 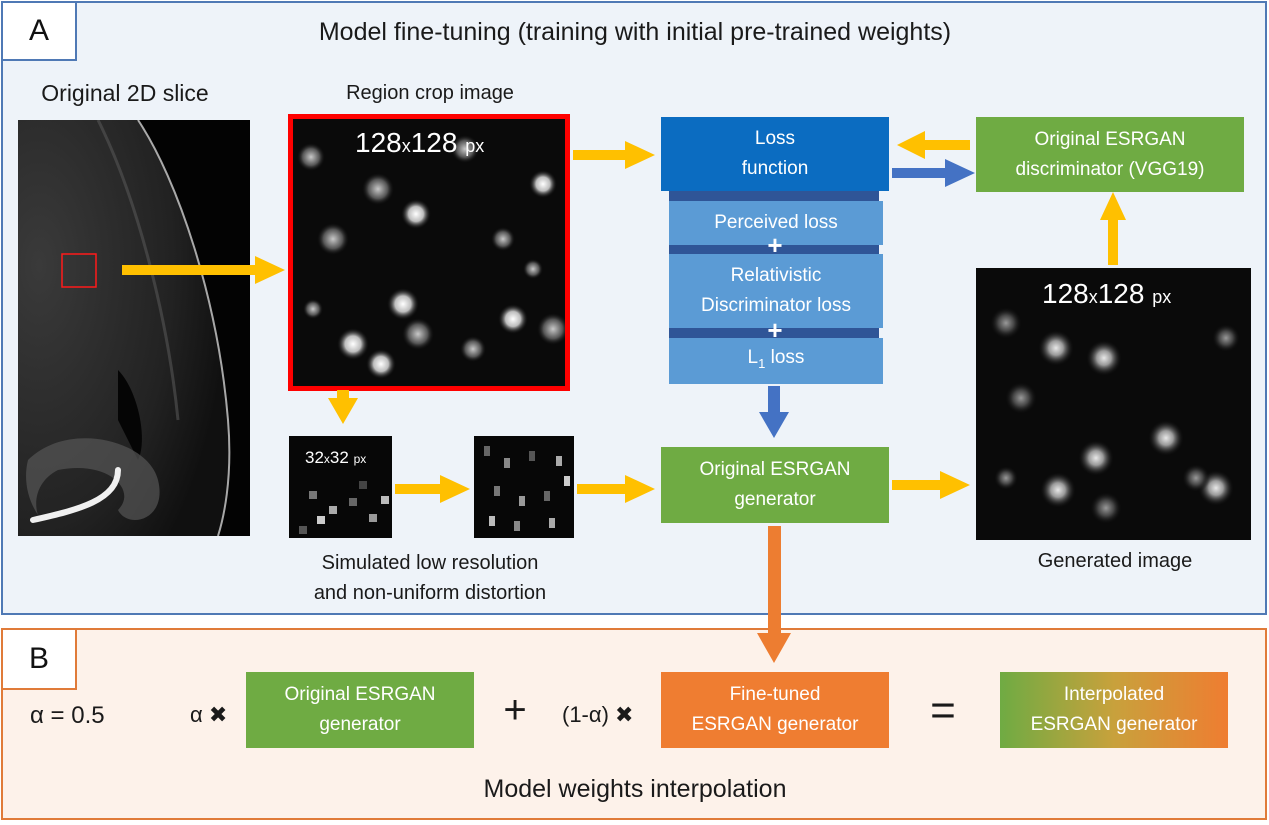 What do you see at coordinates (134, 328) in the screenshot?
I see `original-slice-image` at bounding box center [134, 328].